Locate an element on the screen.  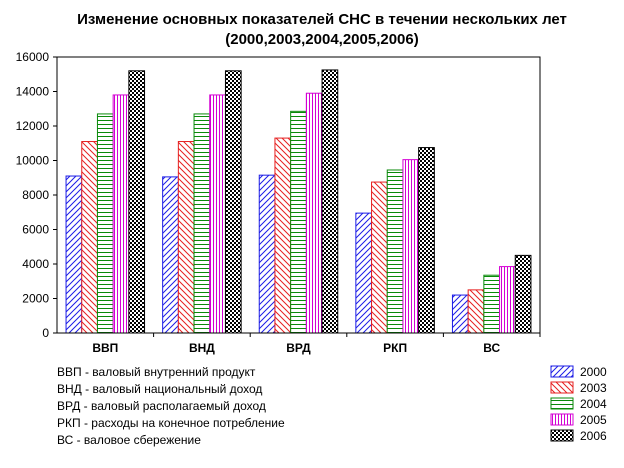
bar-ВНД-2006 is located at coordinates (233, 202).